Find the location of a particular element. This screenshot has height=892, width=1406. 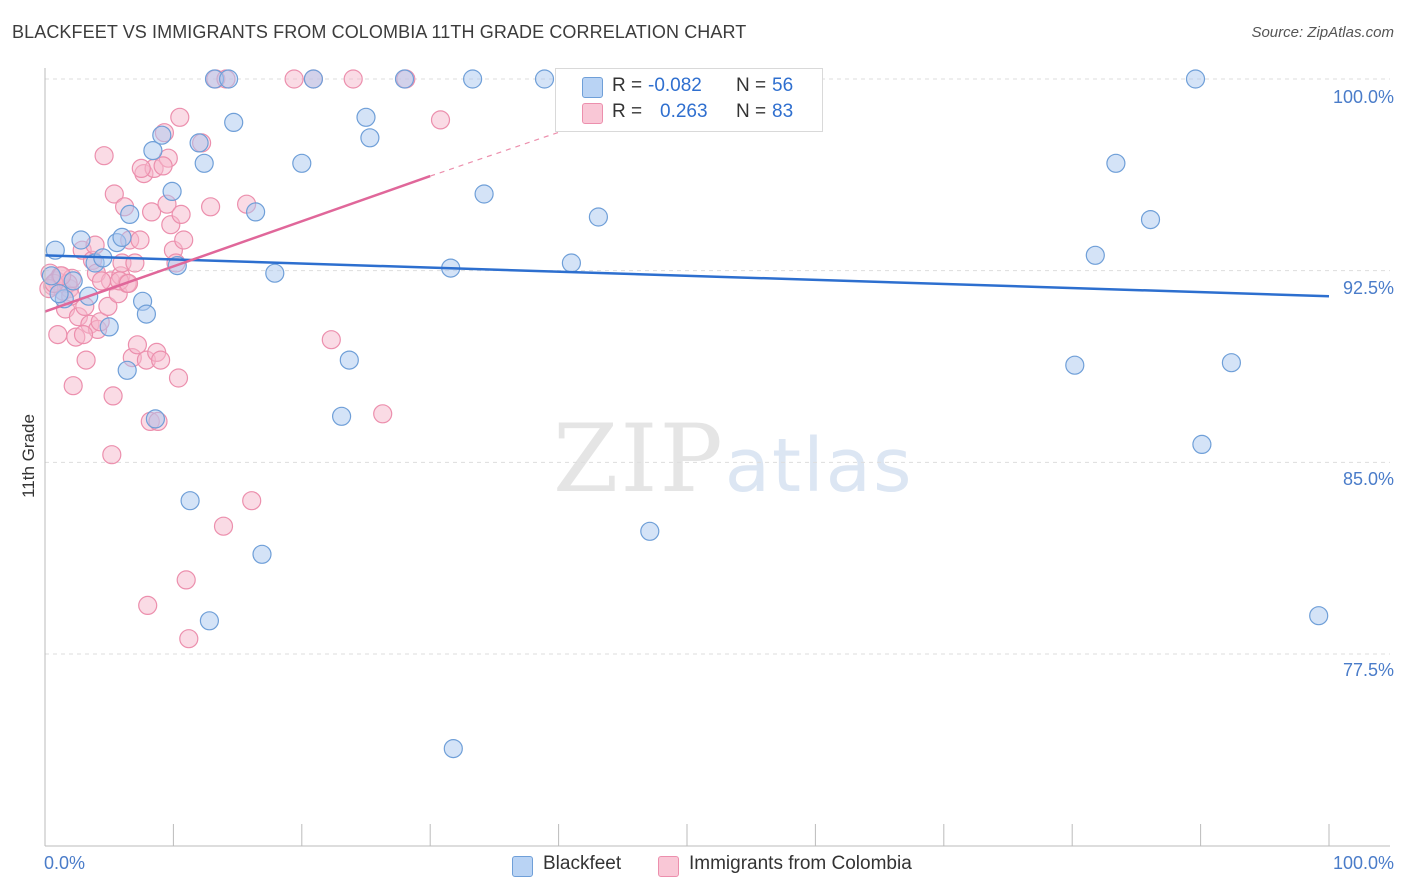

legend-r-value-blackfeet: -0.082 is located at coordinates (675, 85).